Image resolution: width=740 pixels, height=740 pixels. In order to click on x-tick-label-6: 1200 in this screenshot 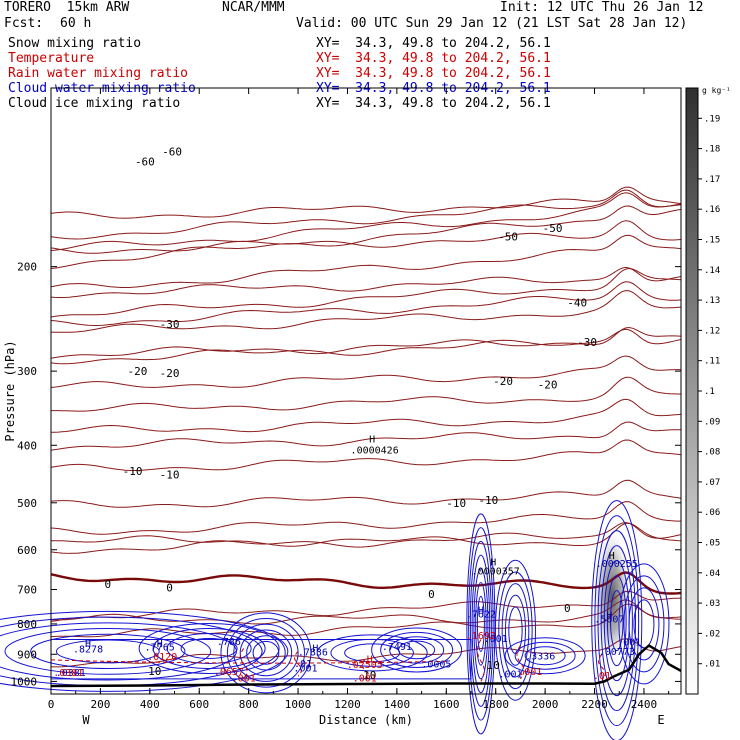, I will do `click(347, 704)`.